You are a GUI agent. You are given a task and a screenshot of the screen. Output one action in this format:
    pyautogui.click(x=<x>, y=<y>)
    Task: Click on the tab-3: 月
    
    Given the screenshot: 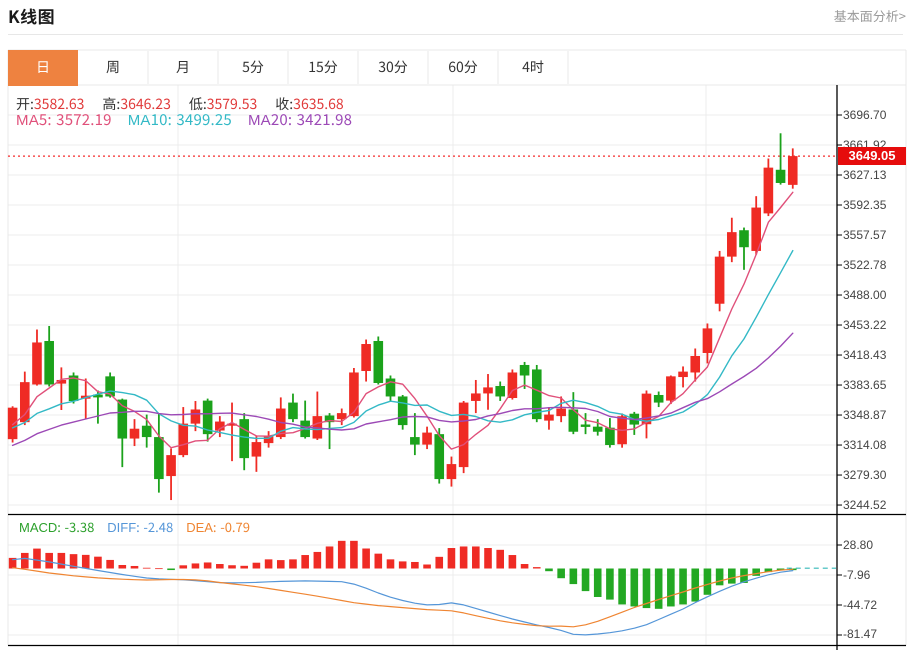 What is the action you would take?
    pyautogui.click(x=183, y=67)
    